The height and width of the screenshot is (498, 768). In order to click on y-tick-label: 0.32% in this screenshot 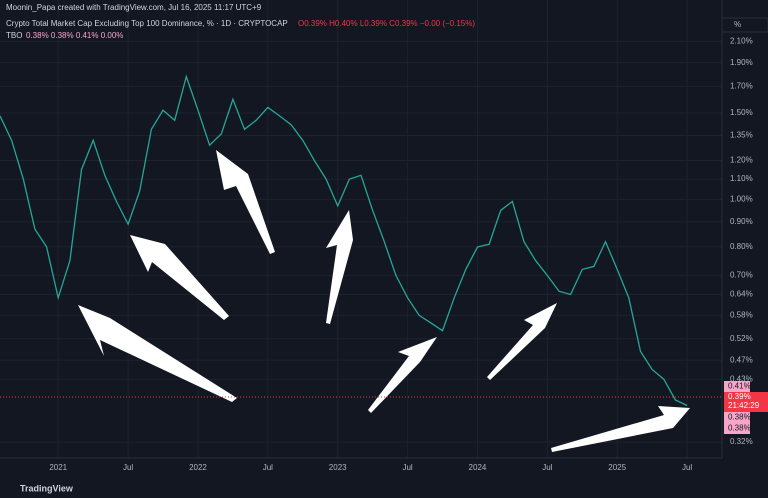, I will do `click(741, 441)`.